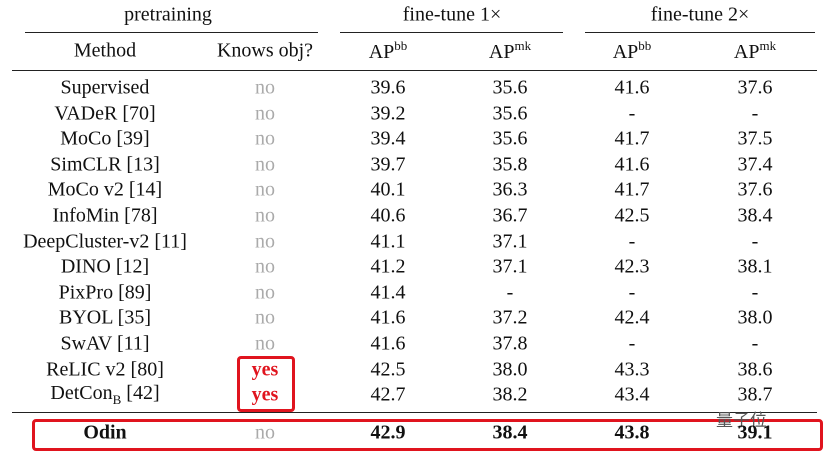  What do you see at coordinates (510, 164) in the screenshot?
I see `value: 35.8` at bounding box center [510, 164].